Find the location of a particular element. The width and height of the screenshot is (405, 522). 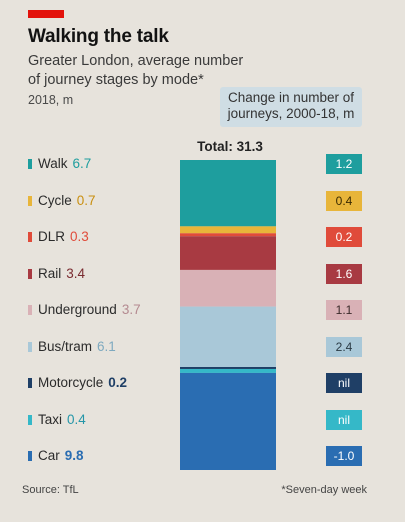

category-name: Bus/tram is located at coordinates (65, 346).